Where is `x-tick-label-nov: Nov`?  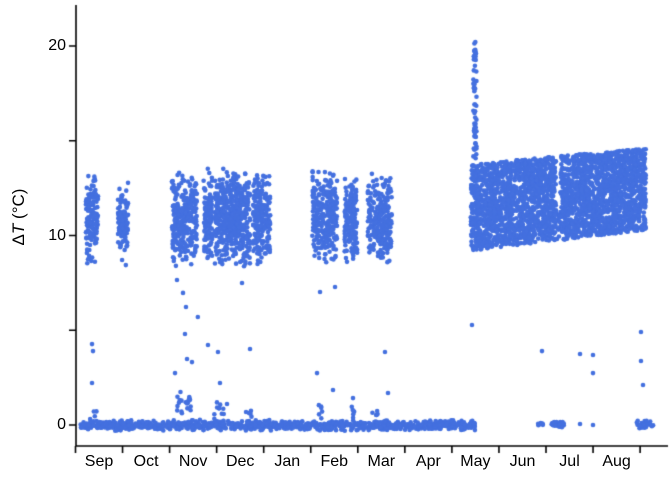 x-tick-label-nov: Nov is located at coordinates (193, 461).